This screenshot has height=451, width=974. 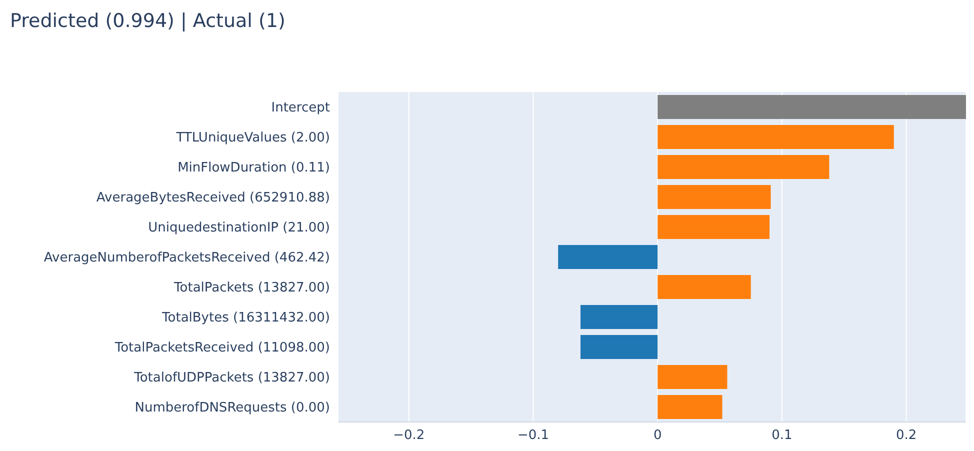 I want to click on y-tick-label: AverageBytesReceived (652910.88), so click(x=213, y=198).